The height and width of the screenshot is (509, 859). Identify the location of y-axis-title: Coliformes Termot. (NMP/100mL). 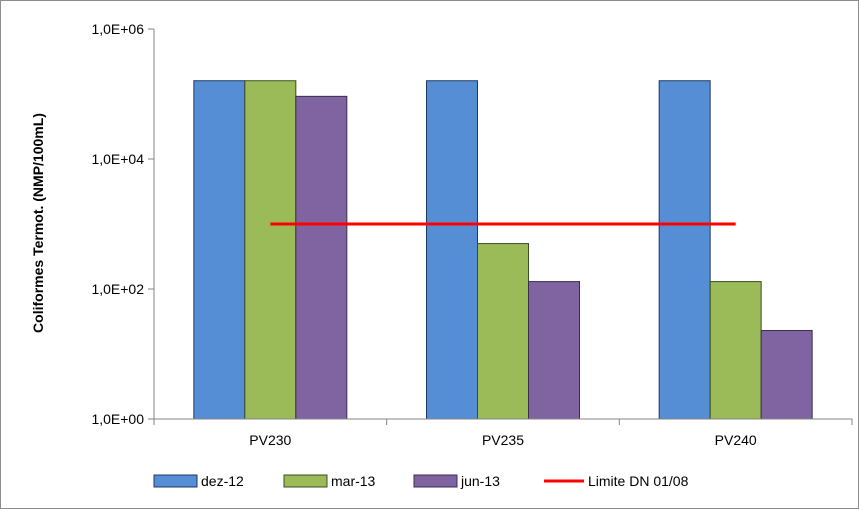
(38, 223).